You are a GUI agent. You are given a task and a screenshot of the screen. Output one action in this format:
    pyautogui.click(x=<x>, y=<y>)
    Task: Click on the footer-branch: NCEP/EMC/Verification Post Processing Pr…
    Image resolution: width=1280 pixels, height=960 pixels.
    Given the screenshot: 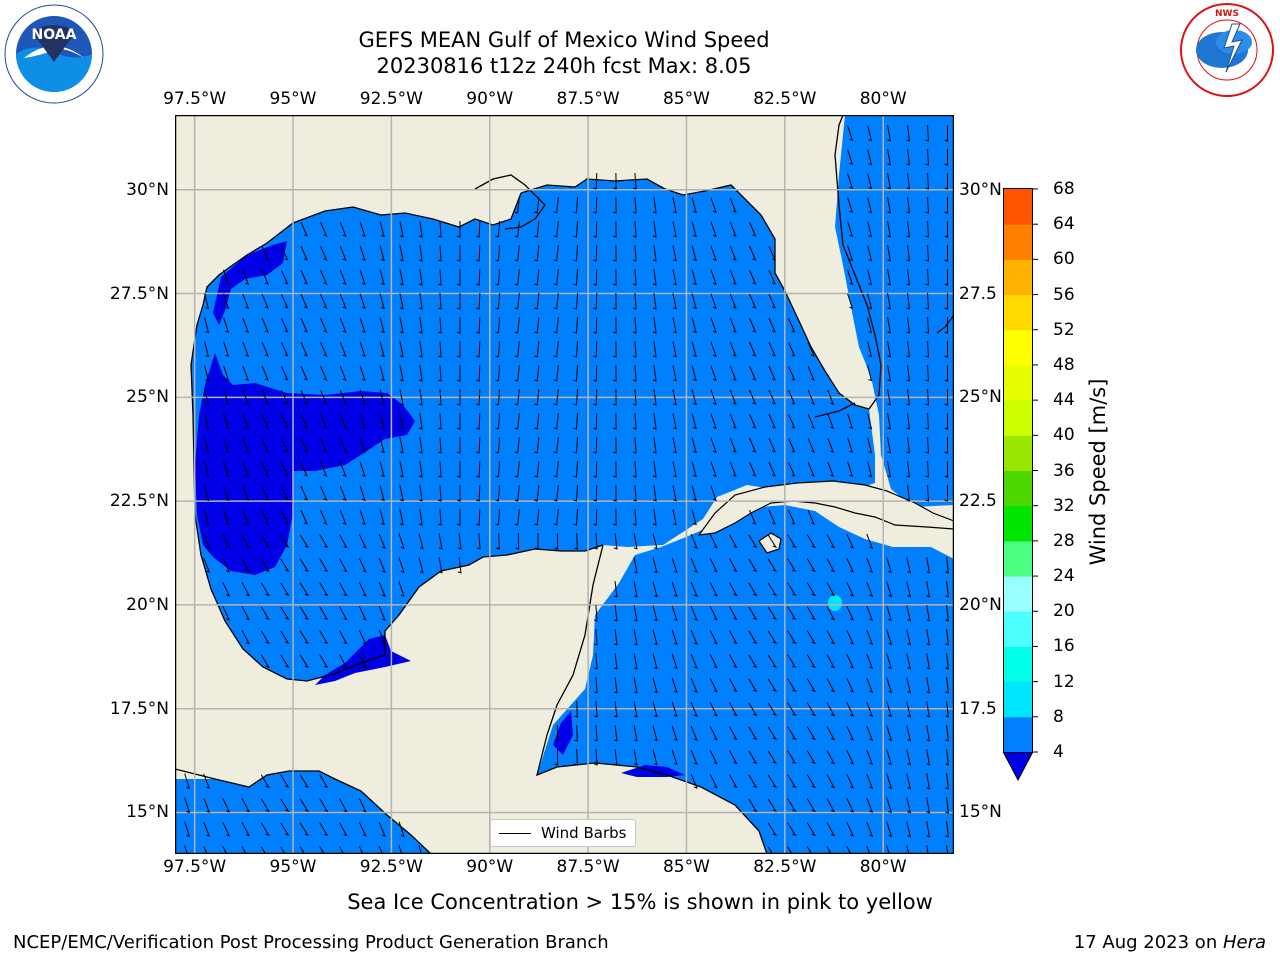 What is the action you would take?
    pyautogui.click(x=311, y=942)
    